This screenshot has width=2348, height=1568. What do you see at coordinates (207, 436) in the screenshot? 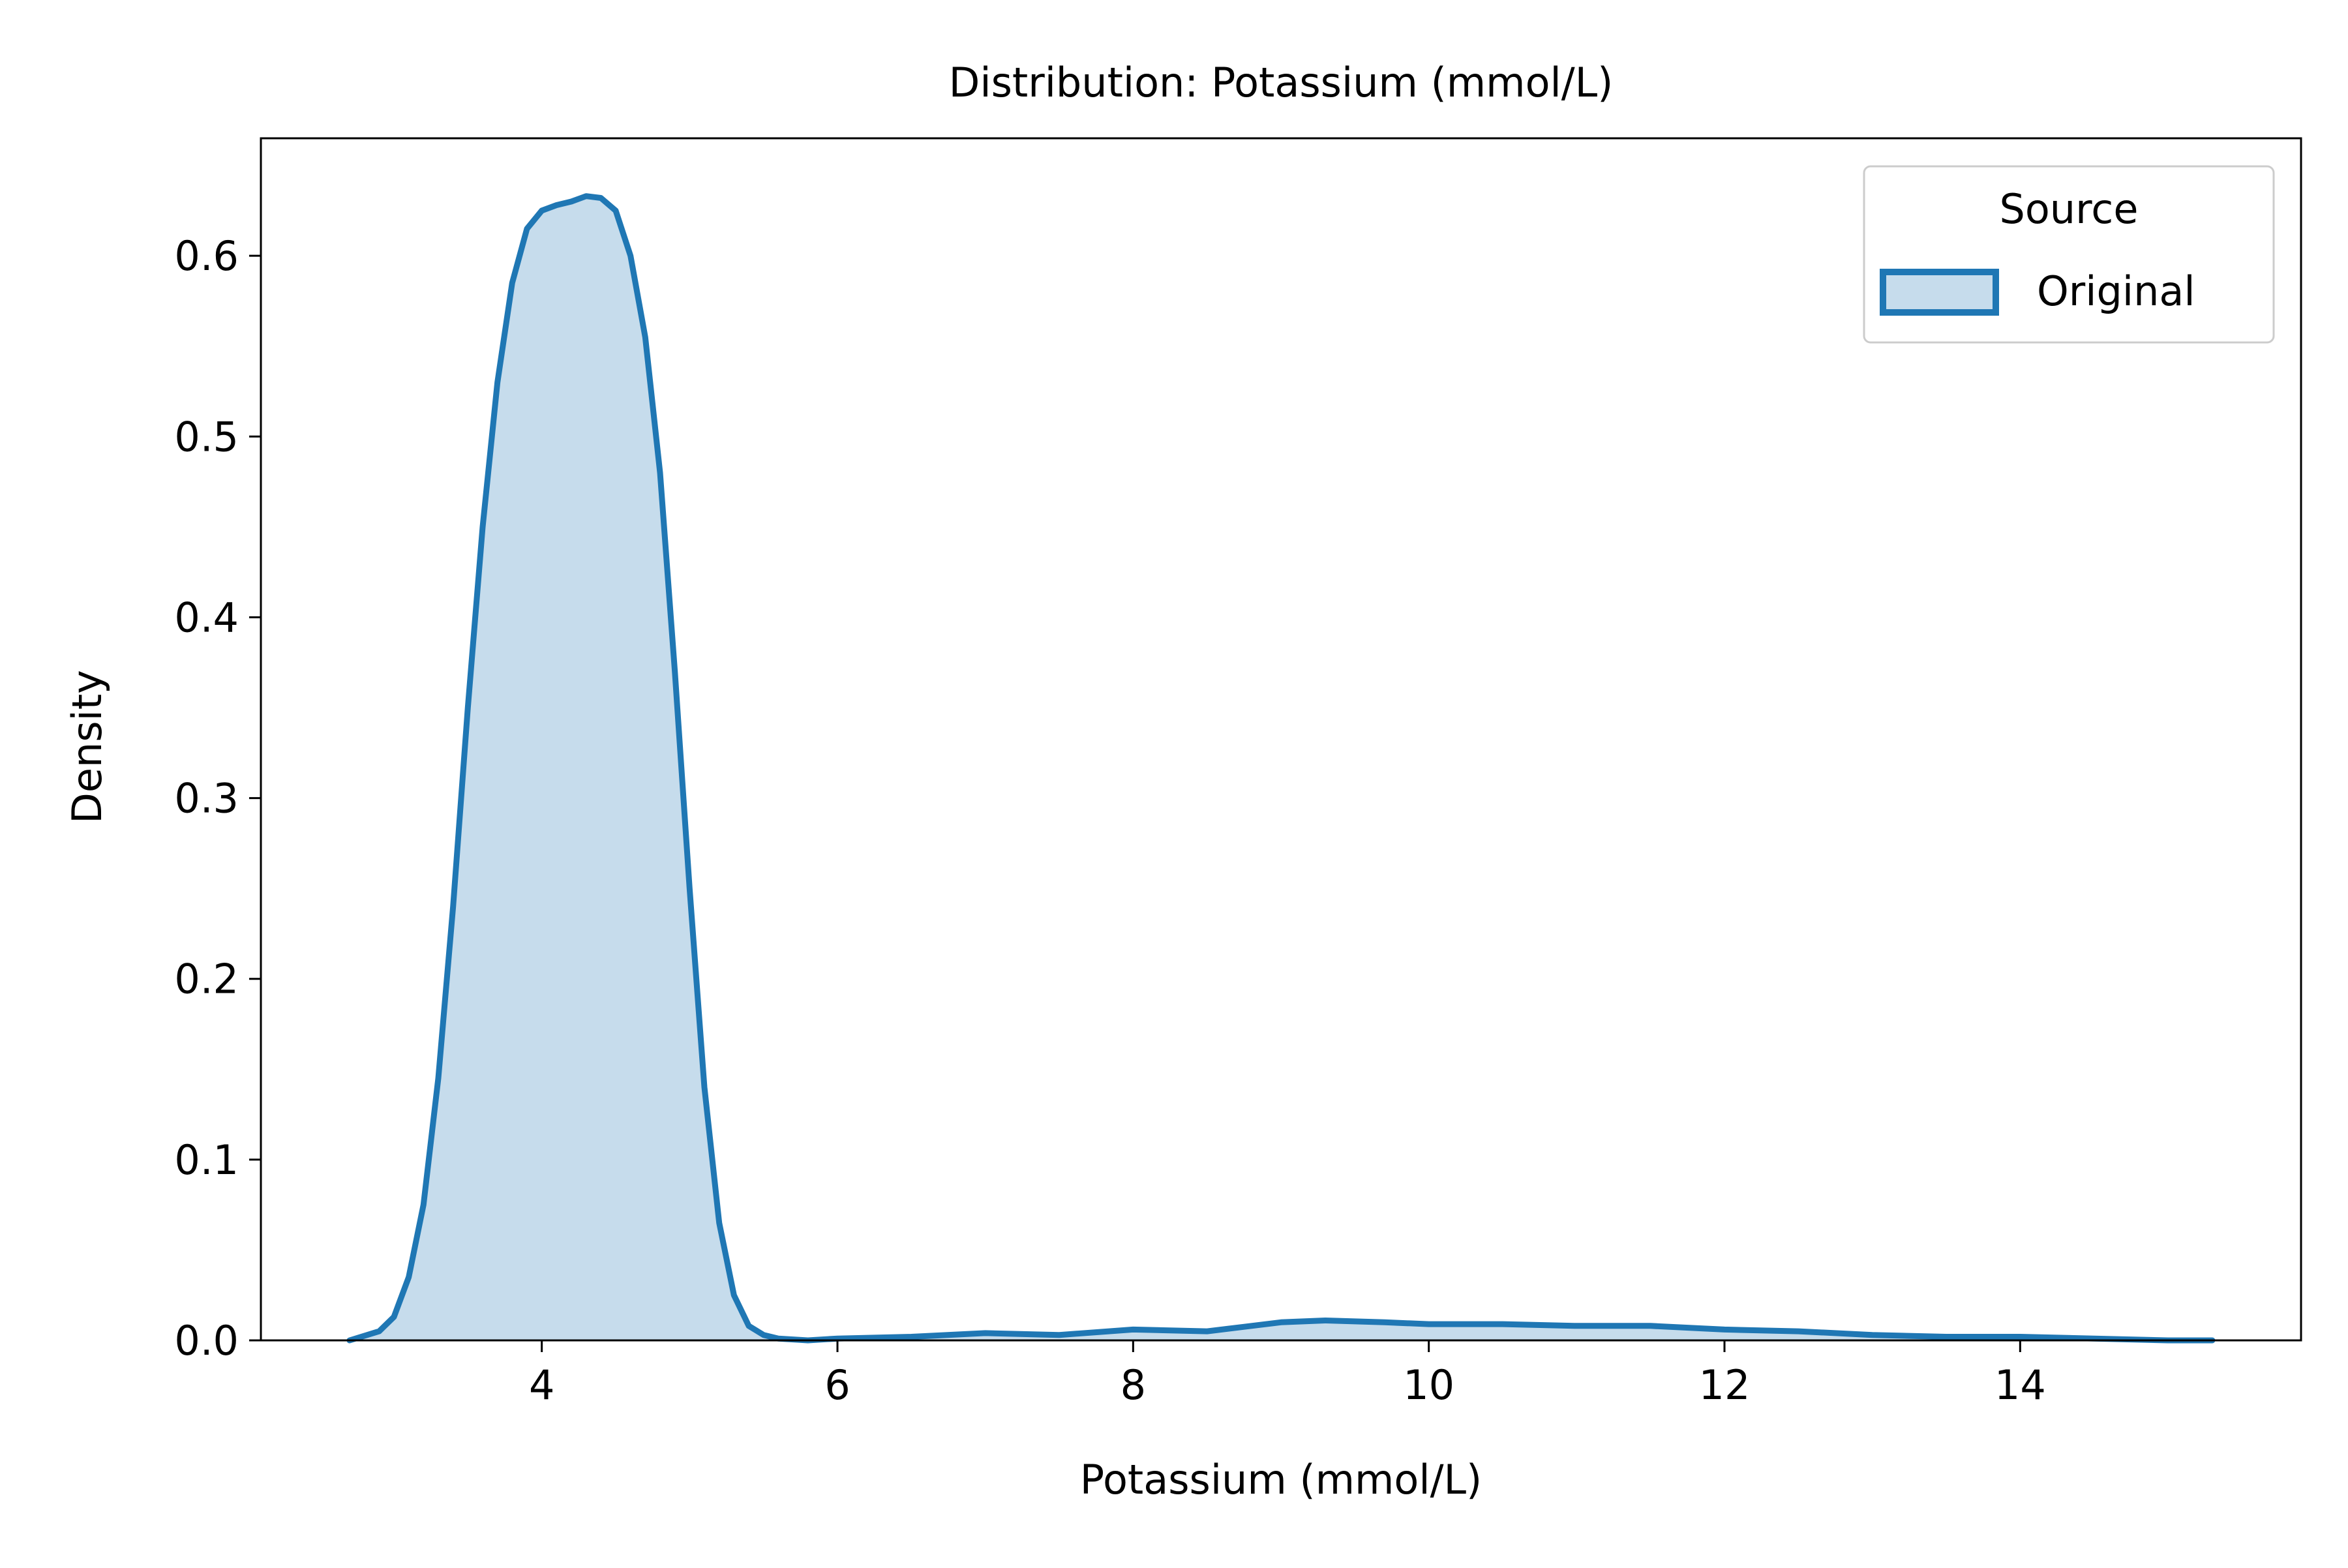
I see `y-tick-label: 0.5` at bounding box center [207, 436].